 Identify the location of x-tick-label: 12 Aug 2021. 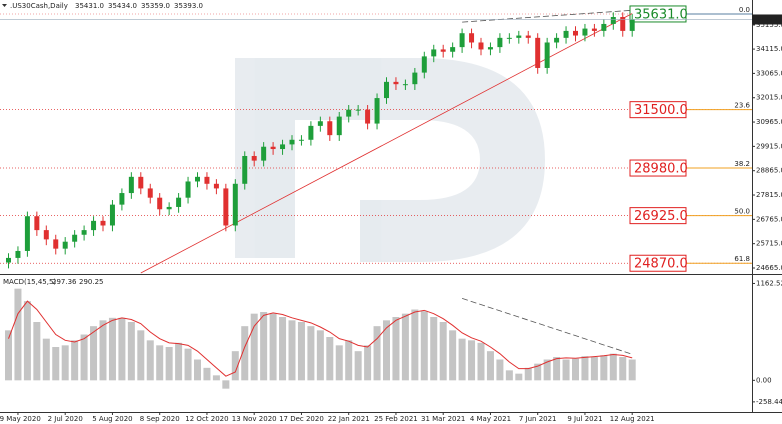
(632, 419).